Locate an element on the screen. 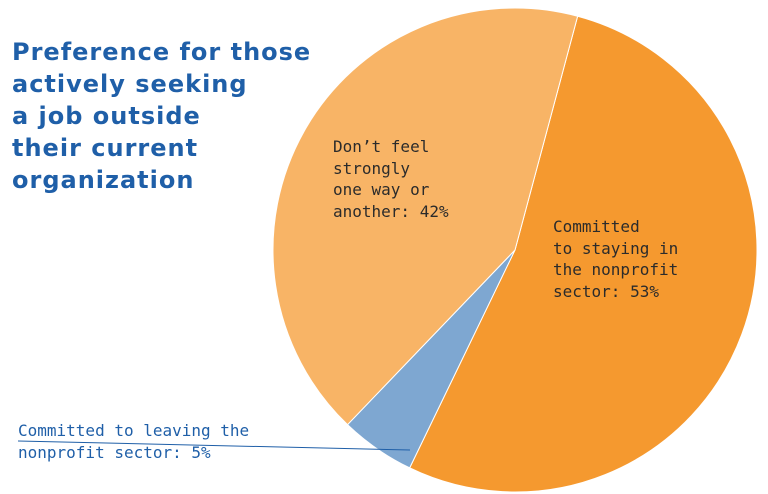 The width and height of the screenshot is (768, 494). chart-title-line: Preference for those is located at coordinates (162, 52).